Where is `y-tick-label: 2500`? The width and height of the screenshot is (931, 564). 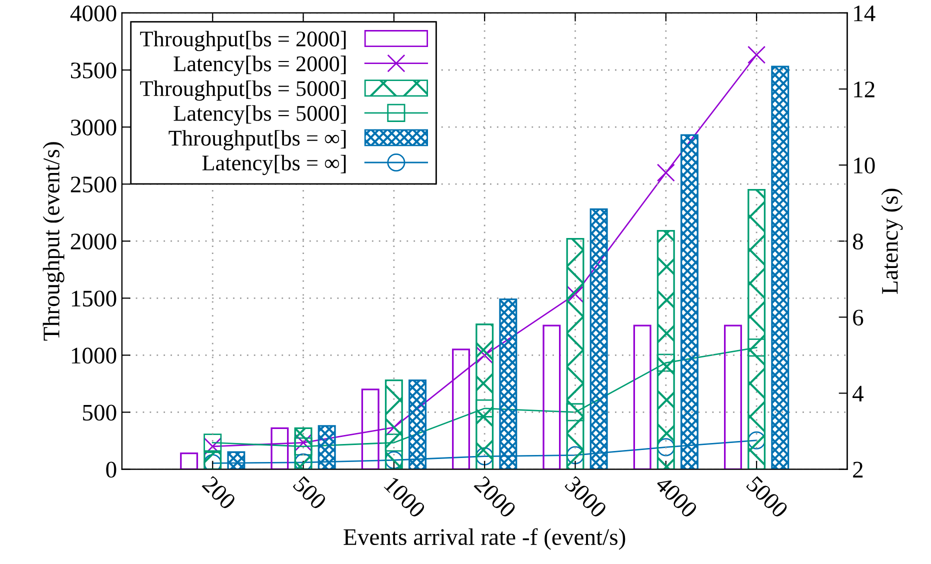 y-tick-label: 2500 is located at coordinates (93, 184).